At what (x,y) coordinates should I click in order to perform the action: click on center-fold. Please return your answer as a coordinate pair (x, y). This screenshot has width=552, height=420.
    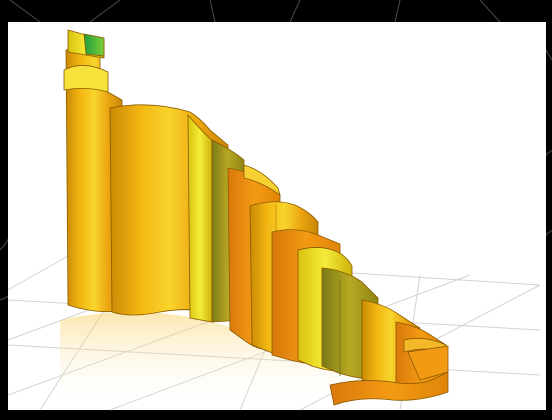
    Looking at the image, I should click on (200, 218).